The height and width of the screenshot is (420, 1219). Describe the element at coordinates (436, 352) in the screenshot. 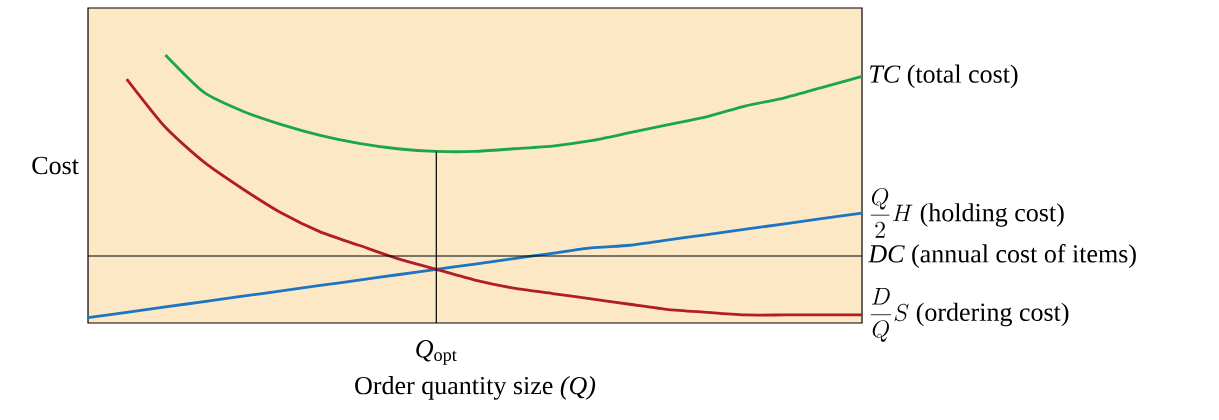

I see `text: Q$_{opt}$` at that location.